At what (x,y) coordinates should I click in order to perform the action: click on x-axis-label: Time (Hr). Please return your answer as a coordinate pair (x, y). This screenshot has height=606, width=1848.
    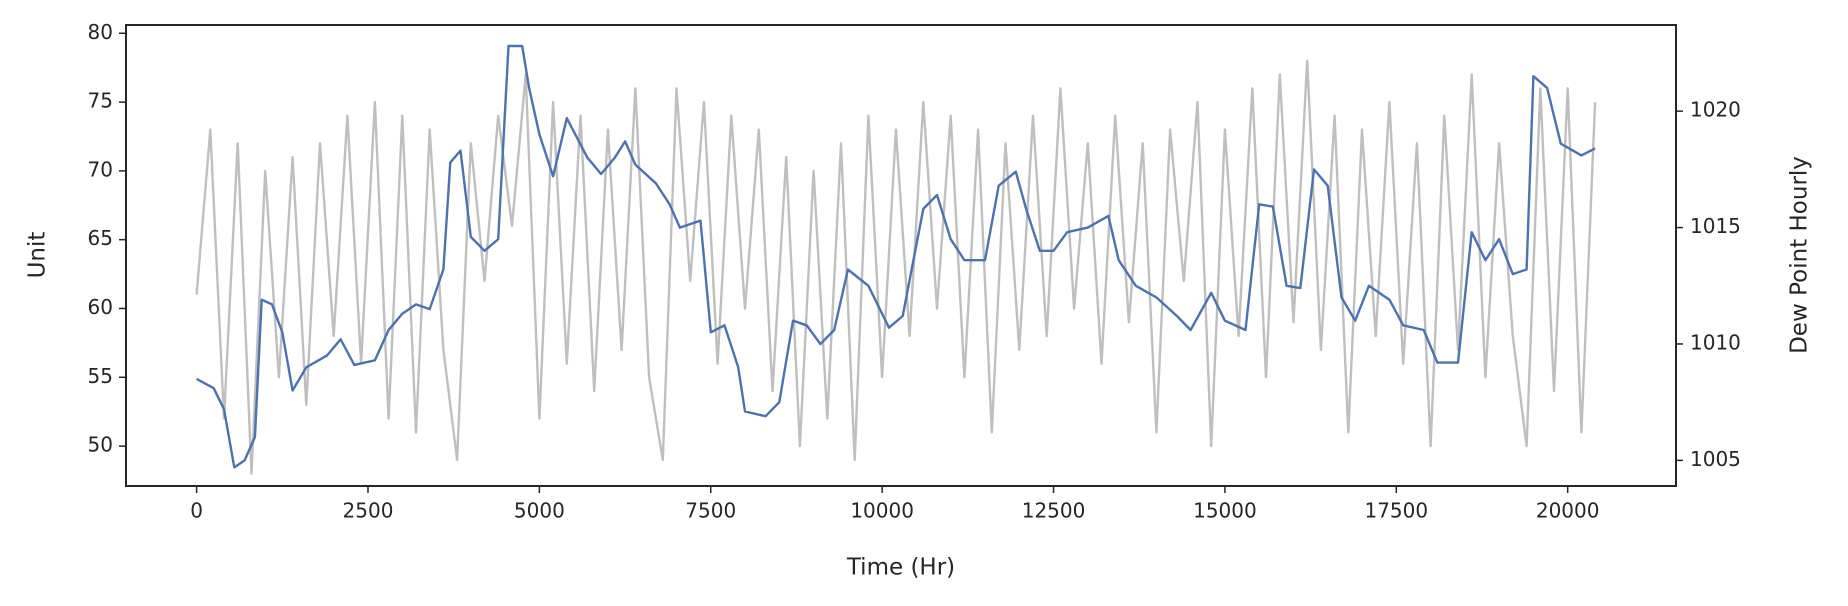
    Looking at the image, I should click on (900, 568).